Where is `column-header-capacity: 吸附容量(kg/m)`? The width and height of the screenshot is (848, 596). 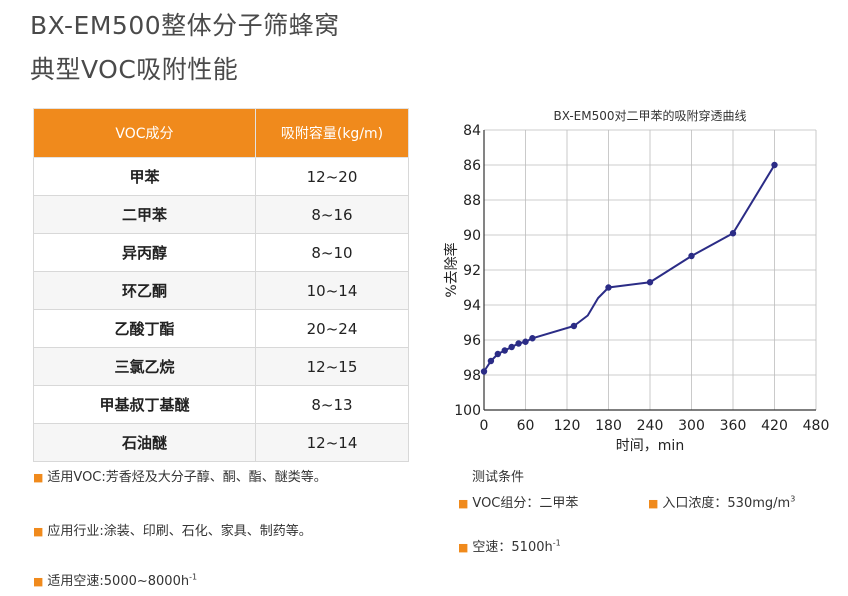 column-header-capacity: 吸附容量(kg/m) is located at coordinates (332, 133).